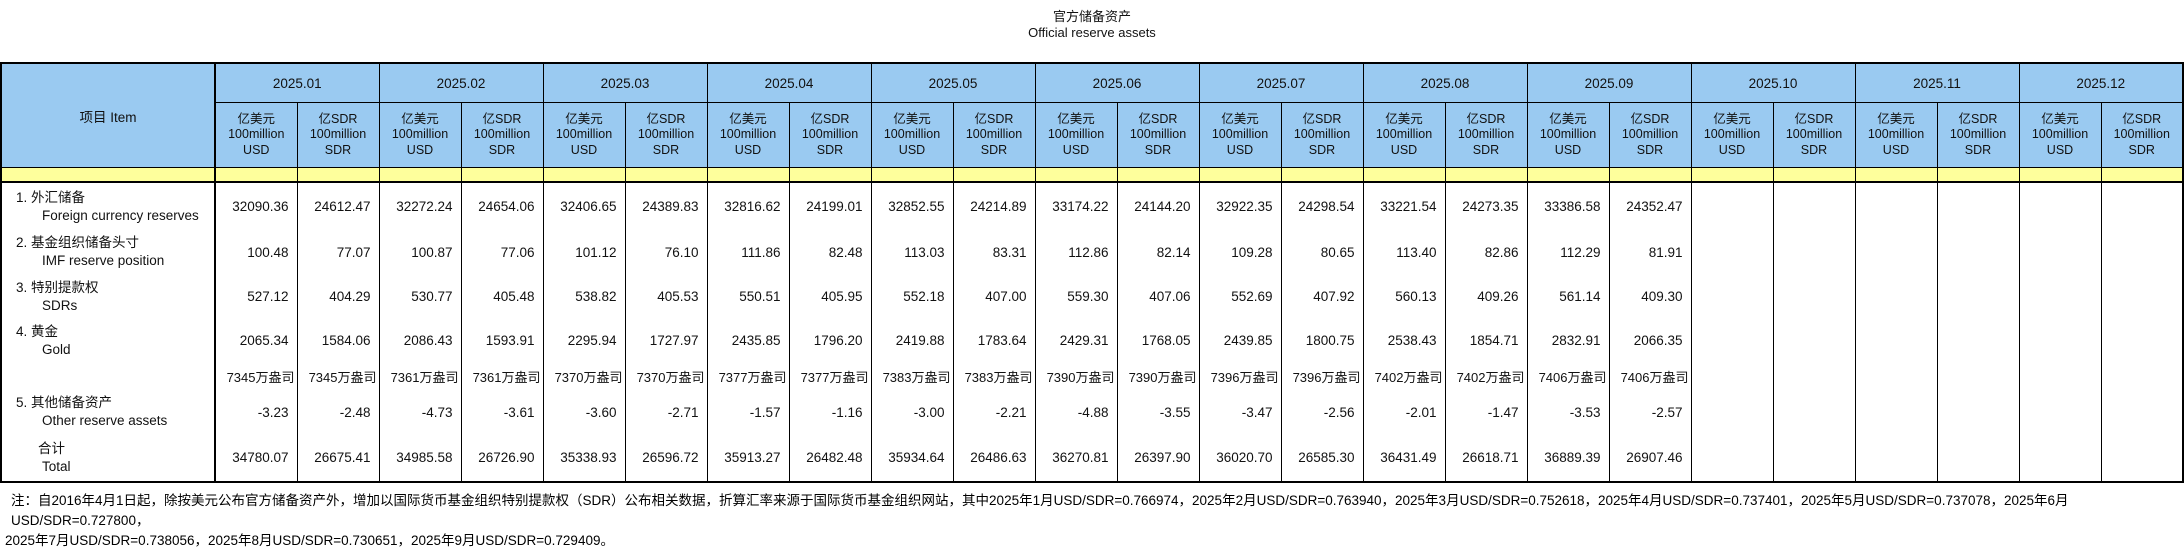  I want to click on value-cell: 1584.06, so click(338, 340).